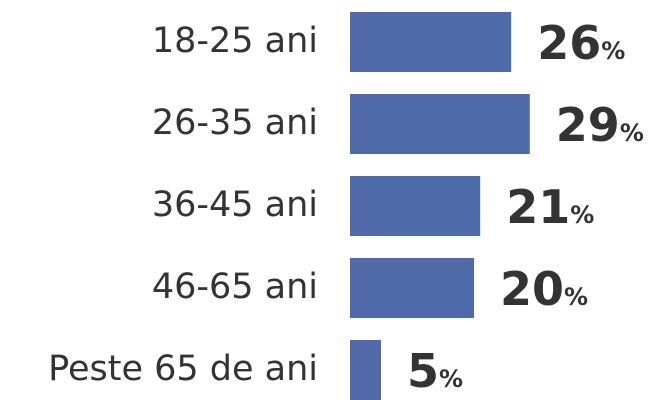 This screenshot has width=659, height=400. Describe the element at coordinates (235, 205) in the screenshot. I see `category-label: 36-45 ani` at that location.